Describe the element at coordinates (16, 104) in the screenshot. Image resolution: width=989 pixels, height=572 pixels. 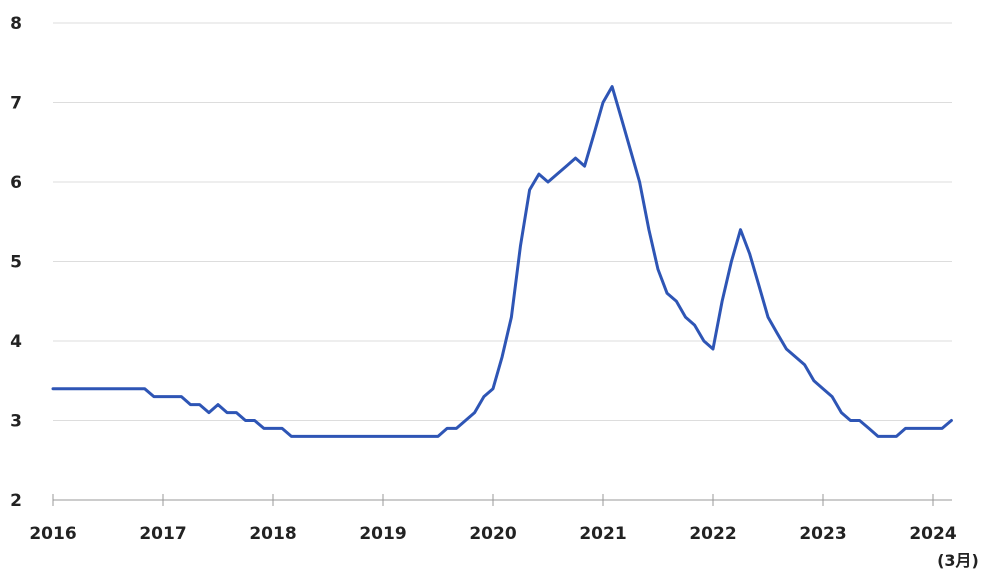
I see `y-tick-label-7: 7` at that location.